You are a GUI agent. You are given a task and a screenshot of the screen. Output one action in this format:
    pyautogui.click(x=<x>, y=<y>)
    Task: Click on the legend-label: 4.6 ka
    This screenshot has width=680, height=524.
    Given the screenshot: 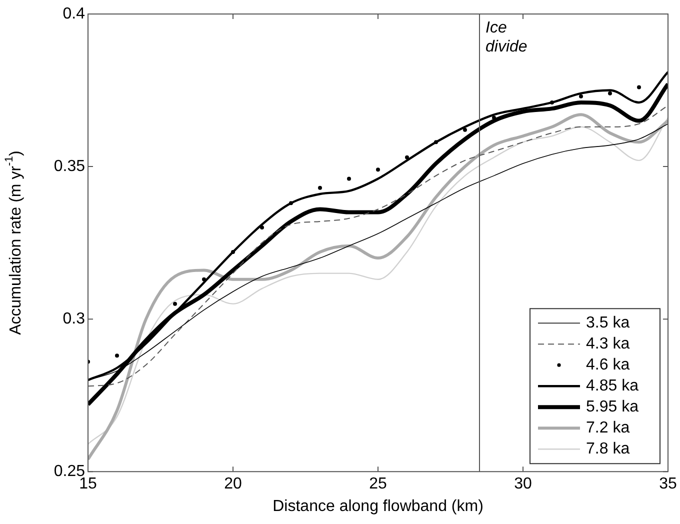 What is the action you would take?
    pyautogui.click(x=608, y=365)
    